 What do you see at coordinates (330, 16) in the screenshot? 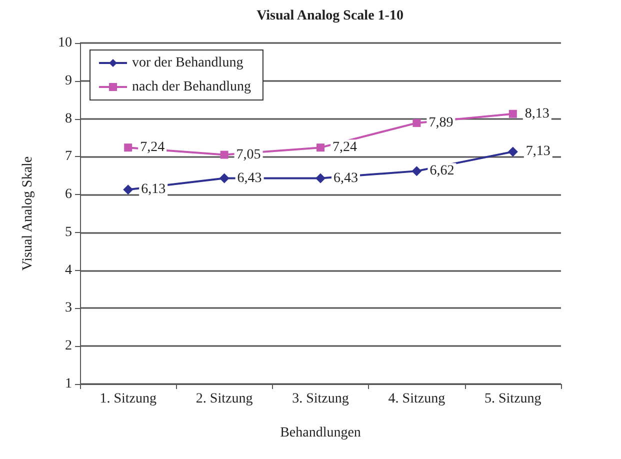
I see `chart-title: Visual Analog Scale 1-10` at bounding box center [330, 16].